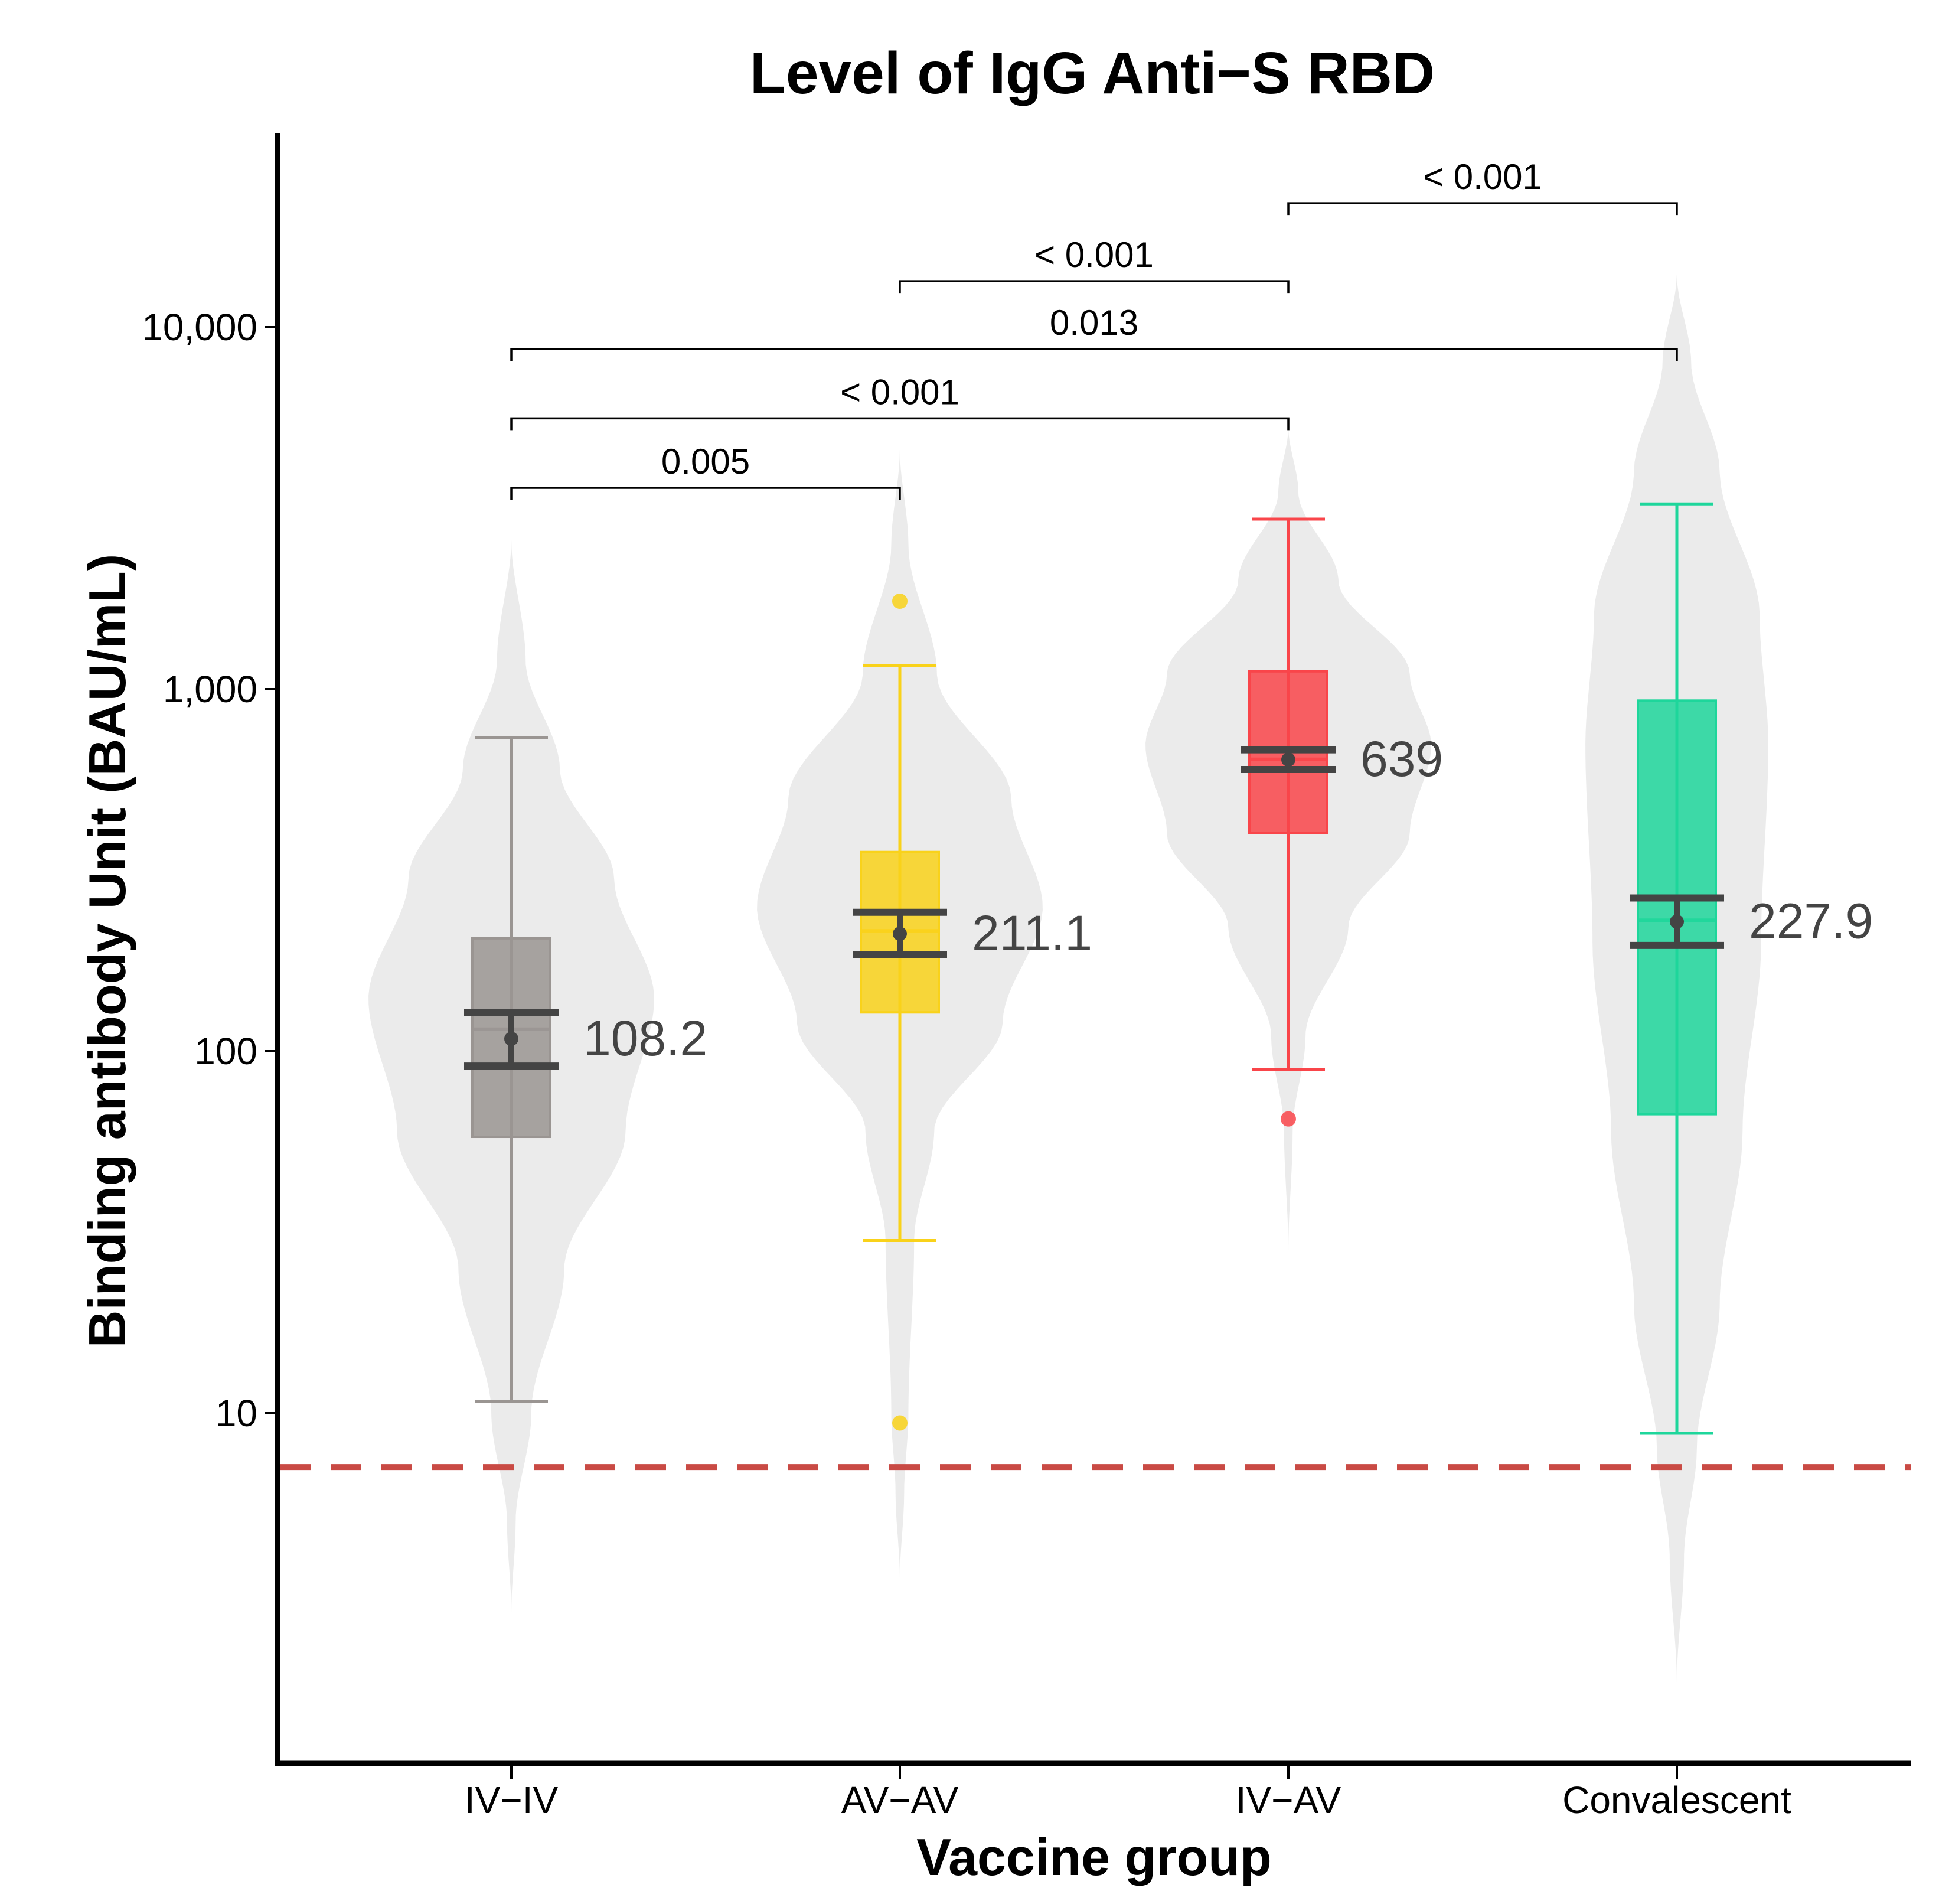 The image size is (1939, 1904). What do you see at coordinates (512, 1800) in the screenshot?
I see `x-tick-label-1: IV−IV` at bounding box center [512, 1800].